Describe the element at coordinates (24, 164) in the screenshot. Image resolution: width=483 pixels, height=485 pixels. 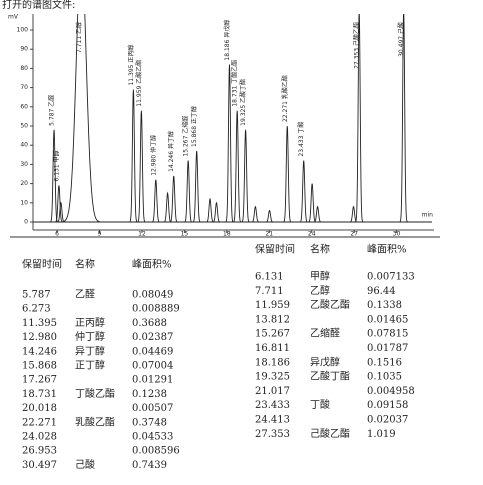
I see `y-tick-label: 30` at that location.